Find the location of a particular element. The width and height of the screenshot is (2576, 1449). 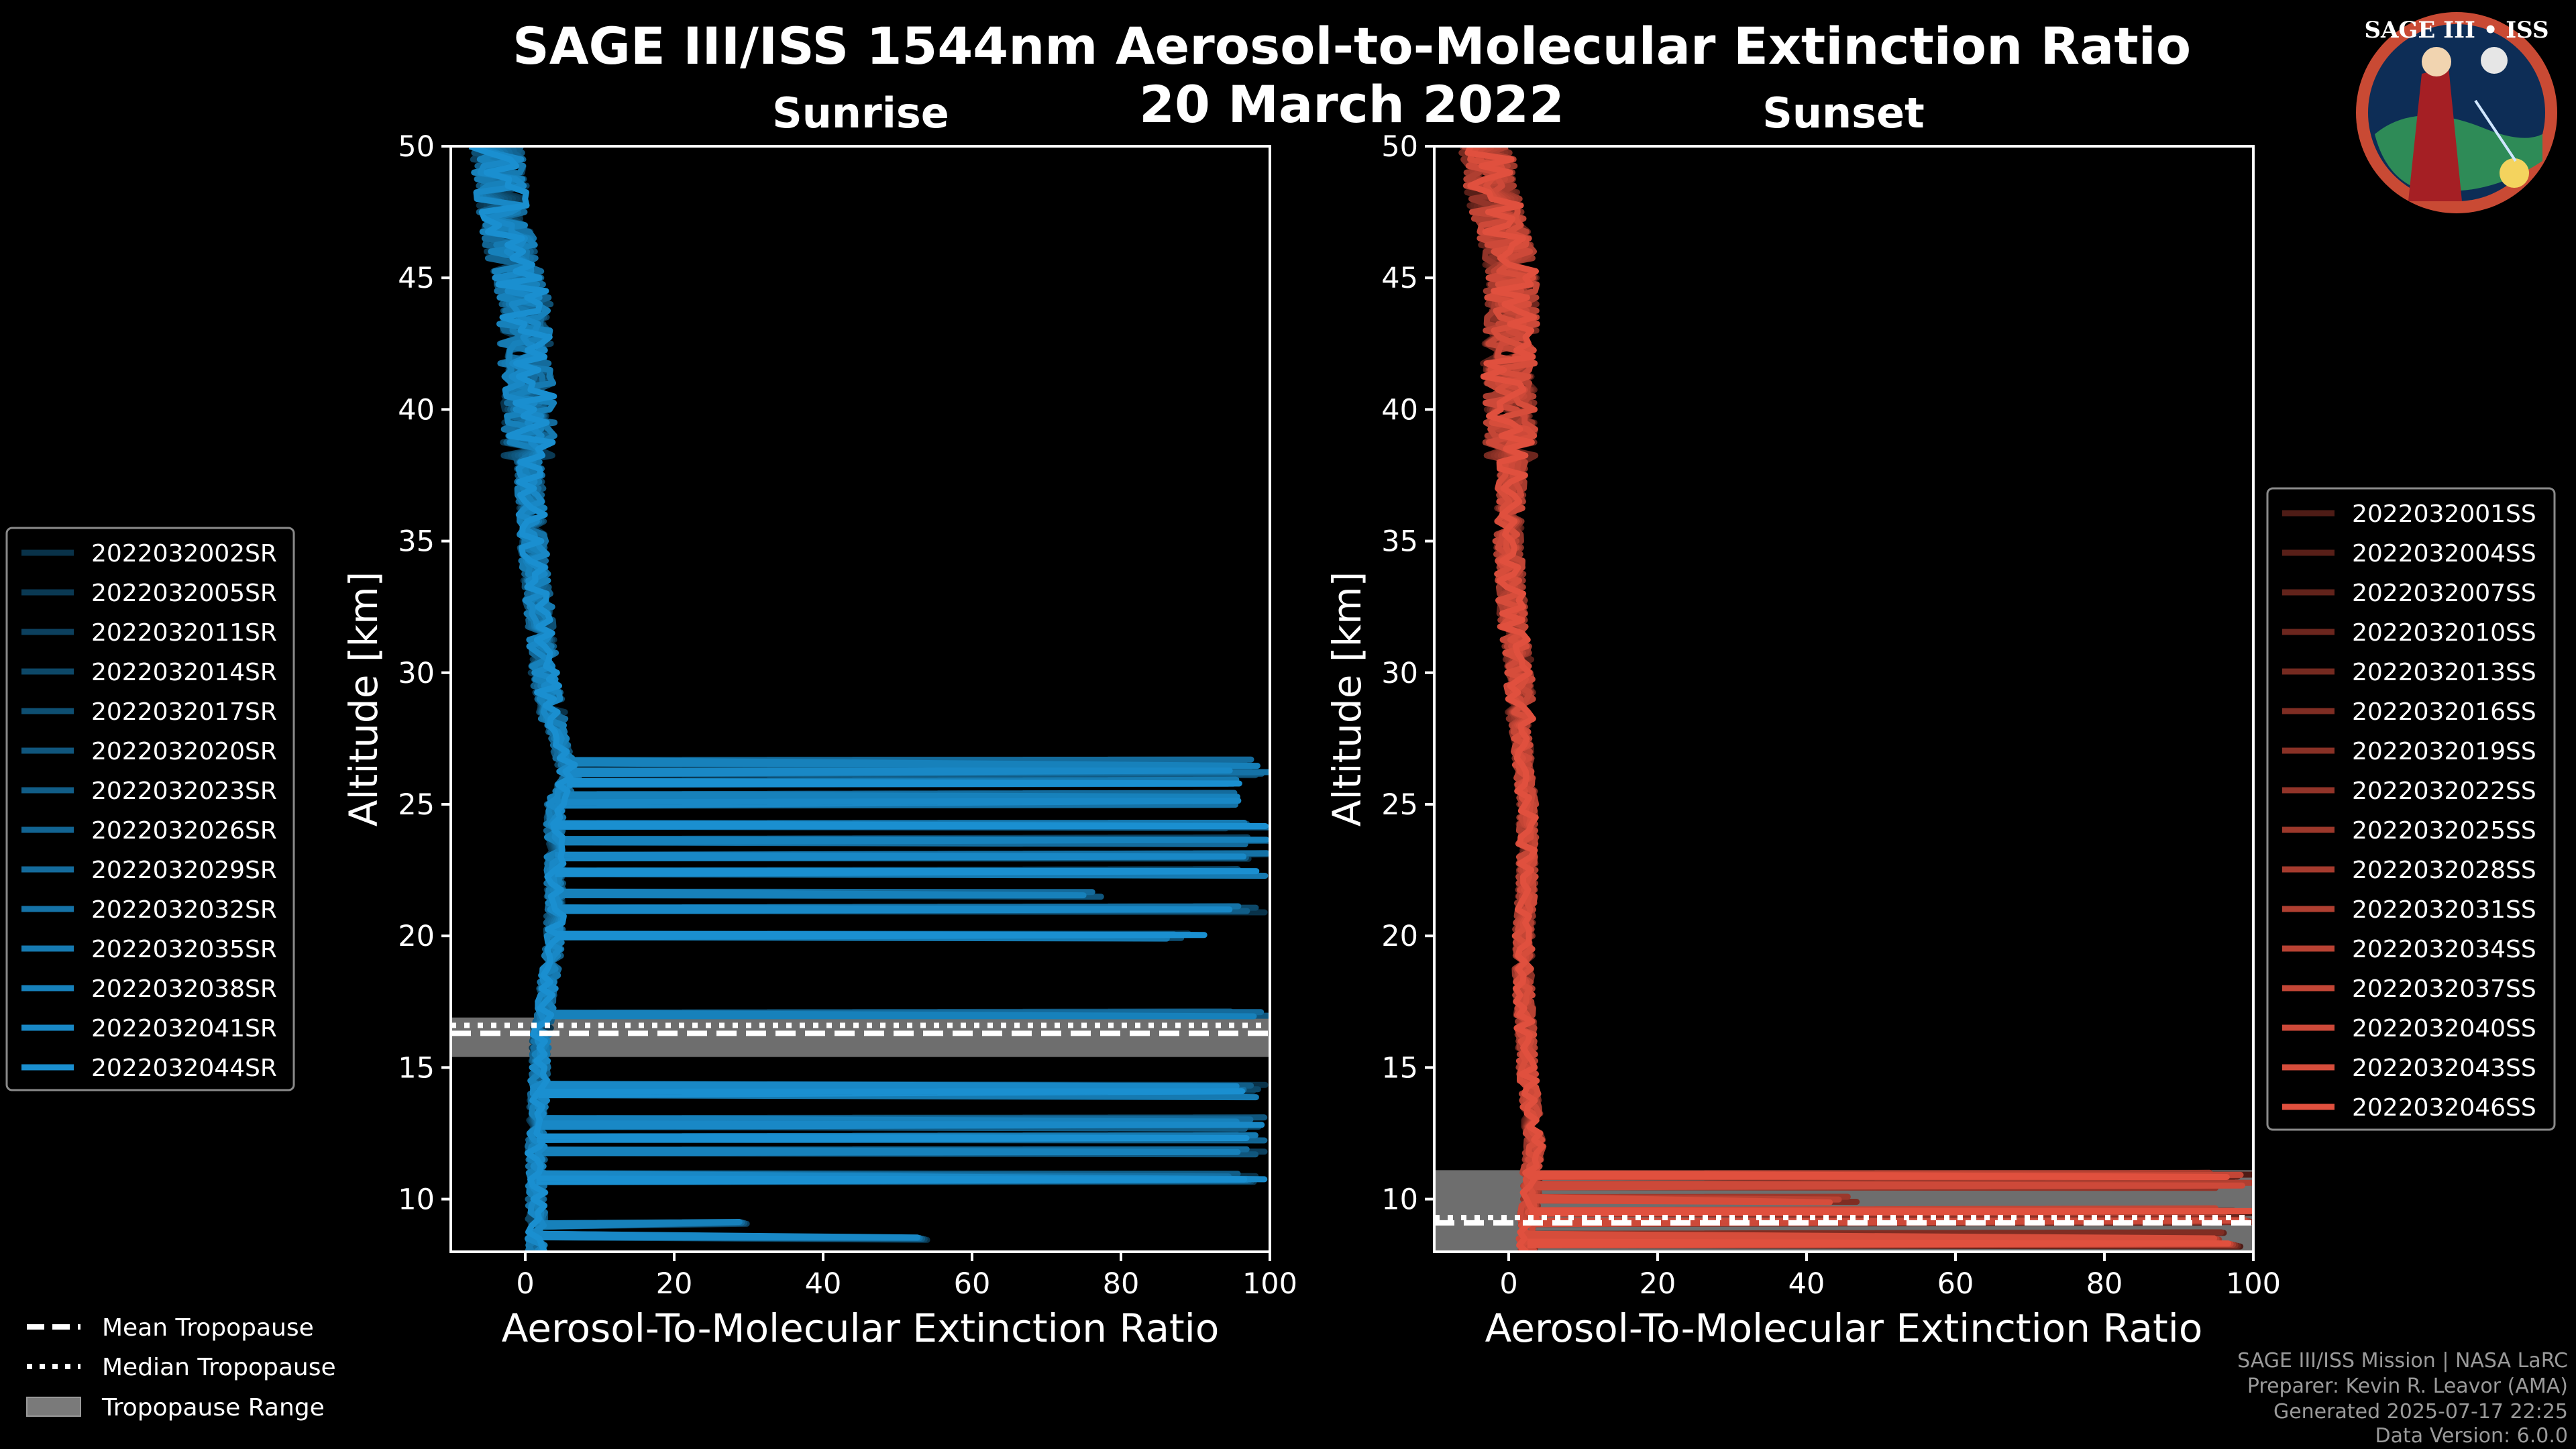

legend-entry: 2022032002SR is located at coordinates (184, 554).